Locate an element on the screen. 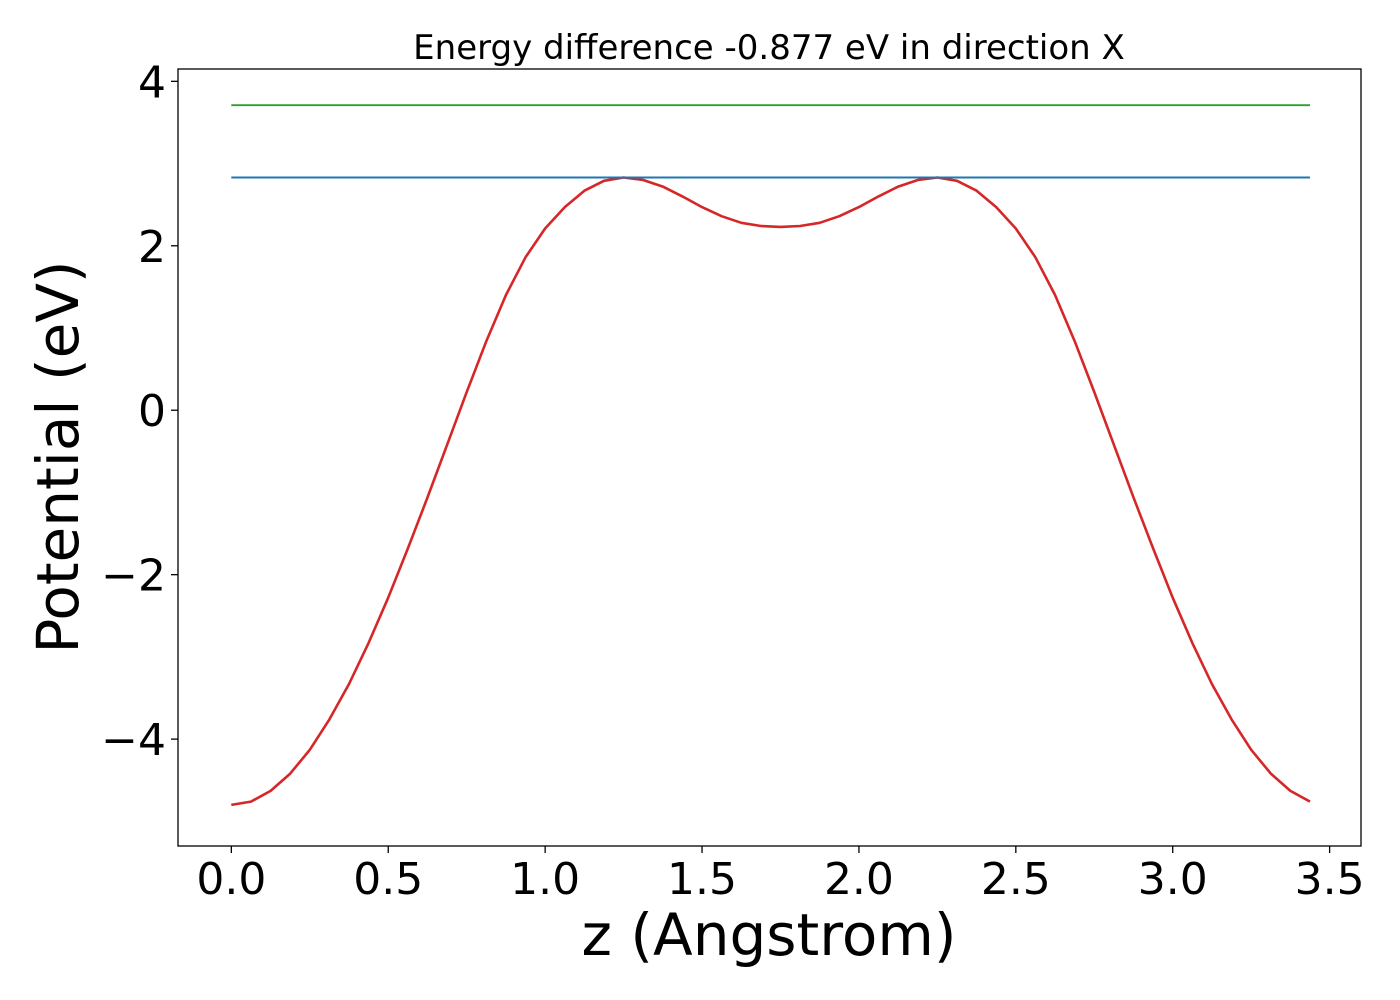 This screenshot has width=1400, height=1000. x-tick-label: 1.0 is located at coordinates (545, 879).